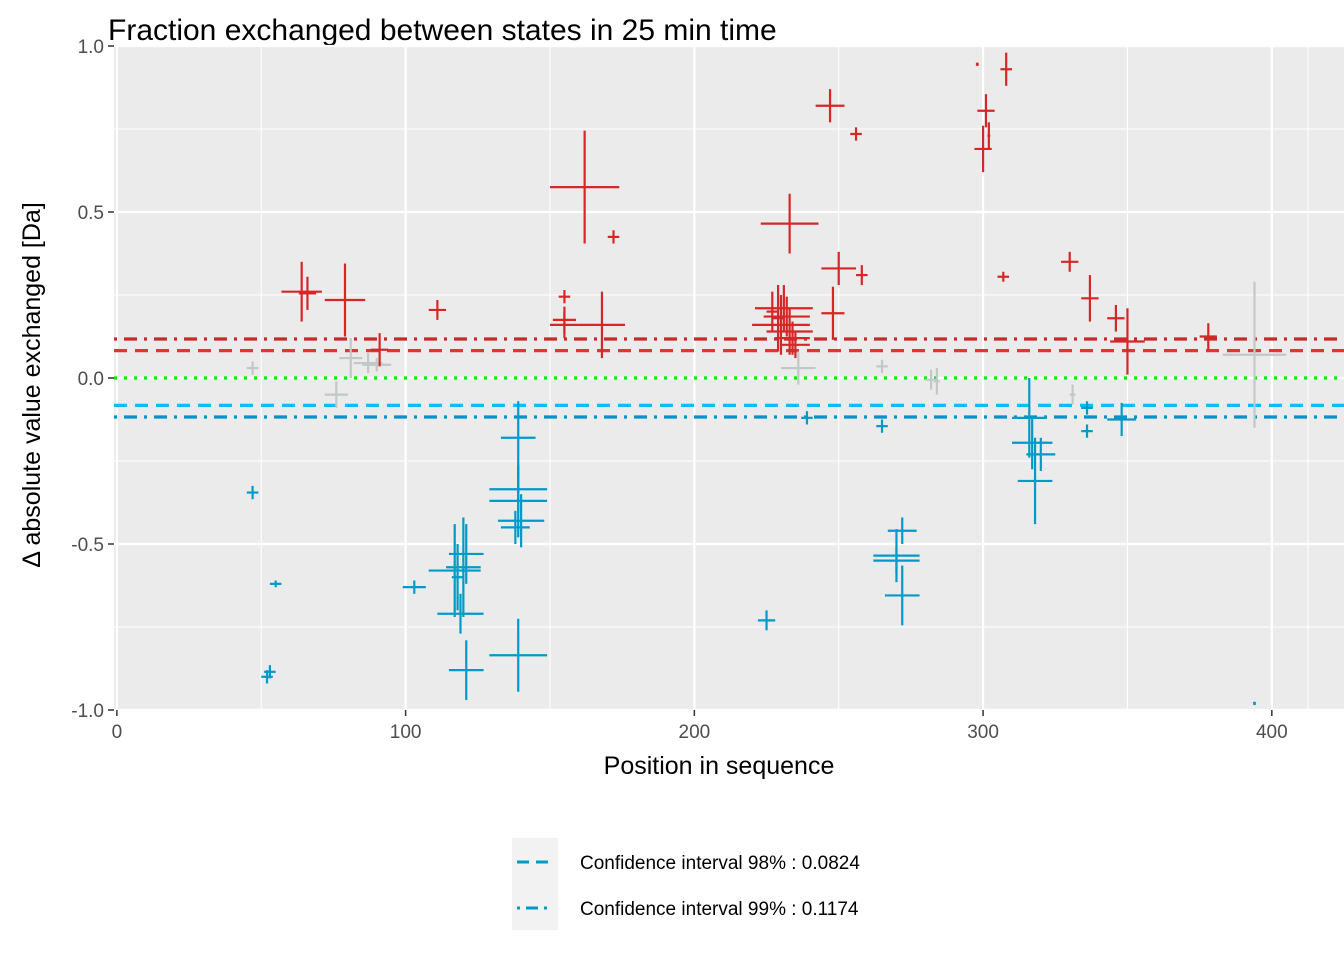  Describe the element at coordinates (91, 379) in the screenshot. I see `y-tick-label: 0.0` at that location.